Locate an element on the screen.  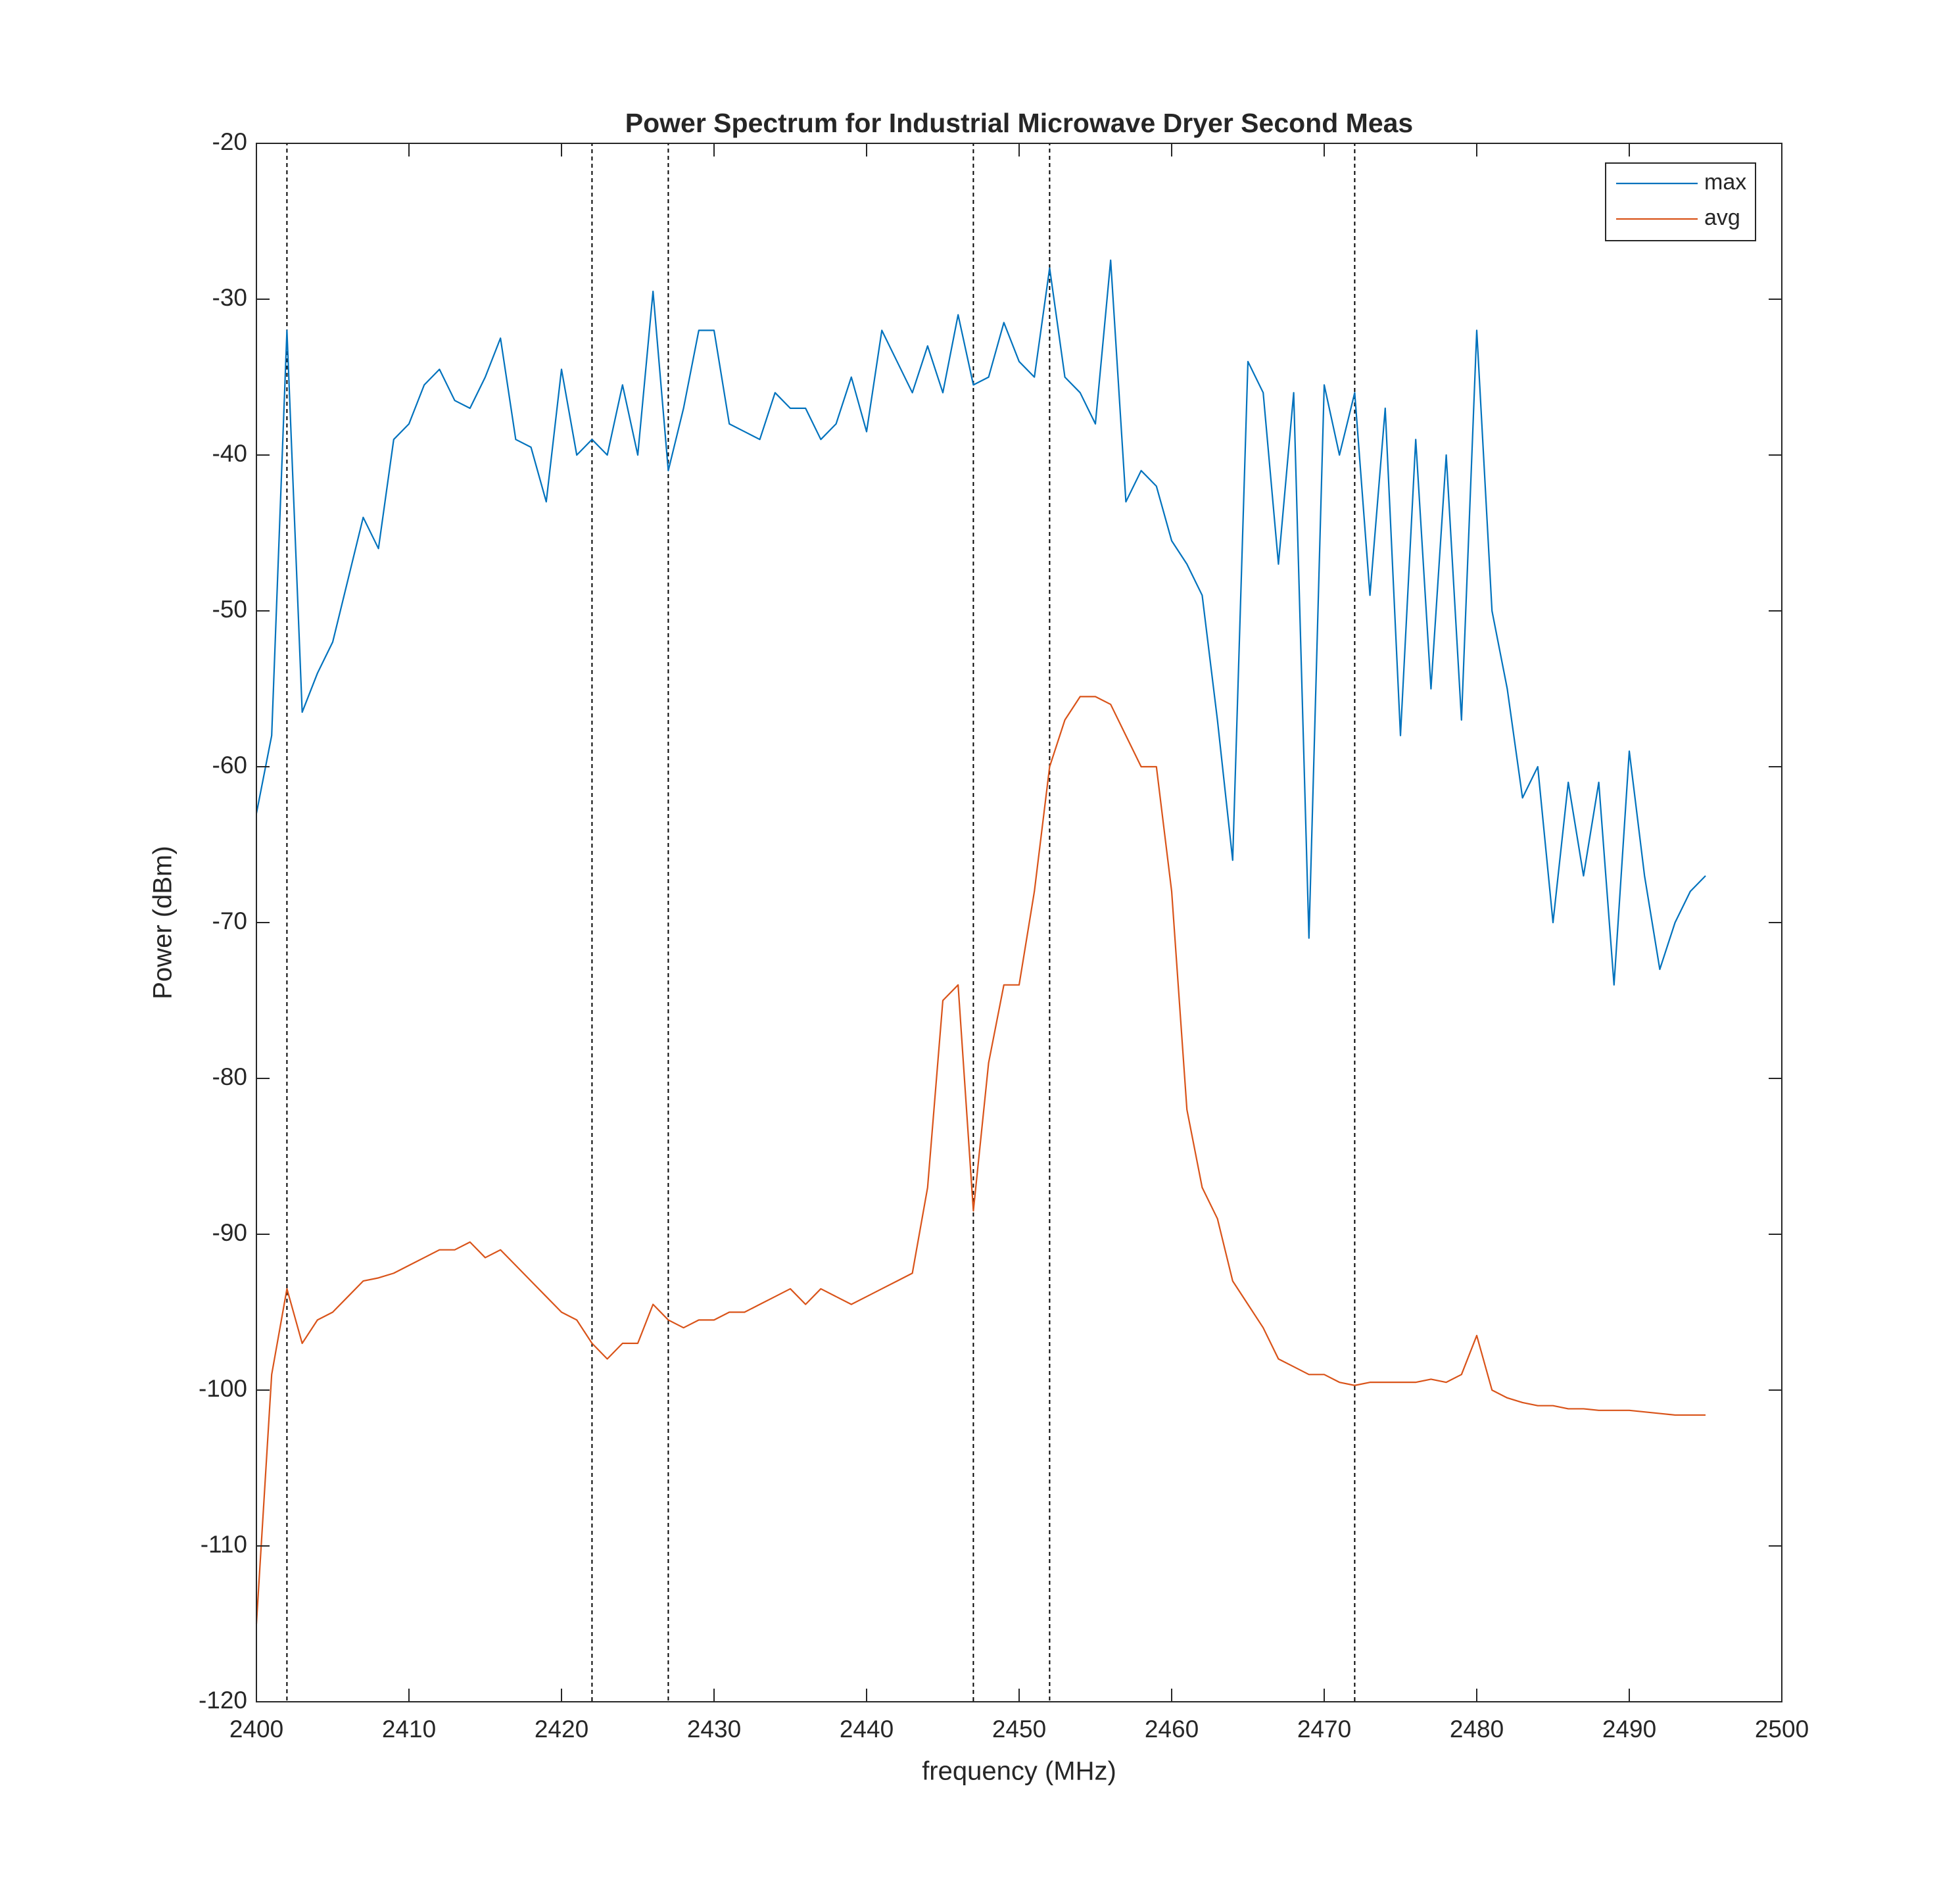
y-tick-label: -80 is located at coordinates (229, 1076).